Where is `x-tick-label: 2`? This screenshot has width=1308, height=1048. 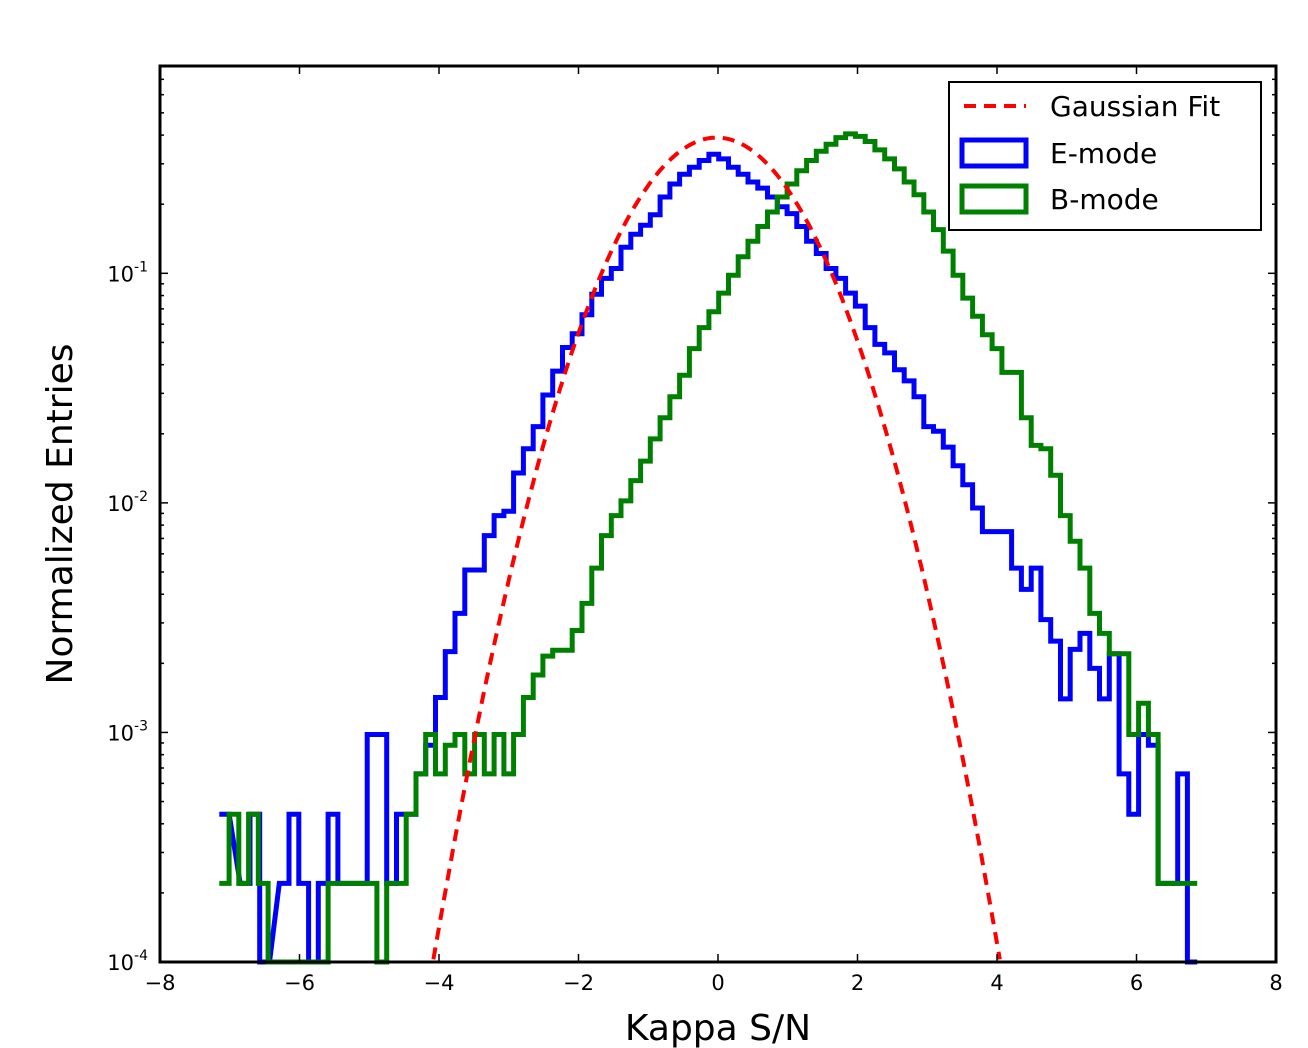
x-tick-label: 2 is located at coordinates (857, 983).